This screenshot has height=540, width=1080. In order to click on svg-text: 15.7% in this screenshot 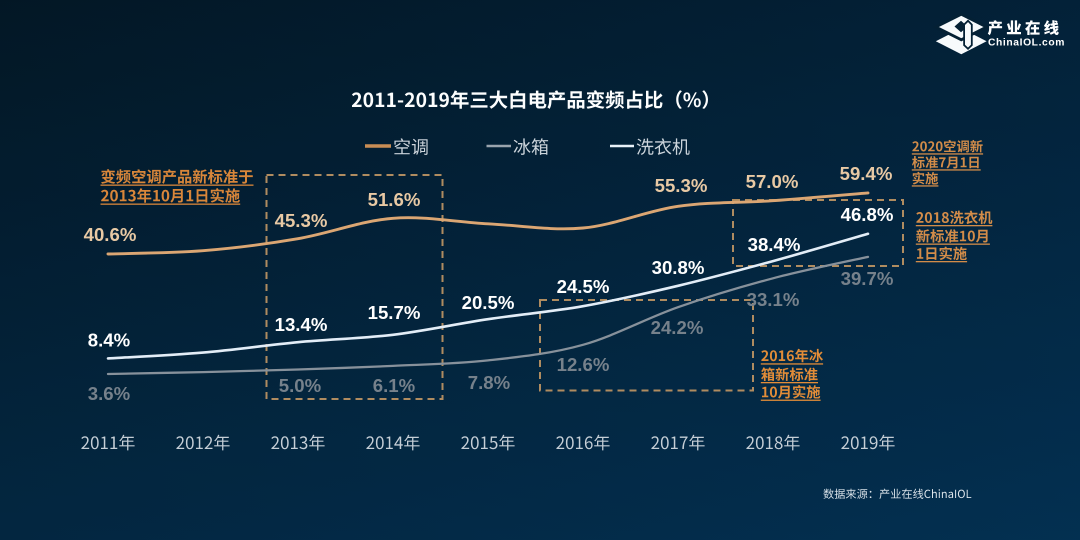, I will do `click(394, 312)`.